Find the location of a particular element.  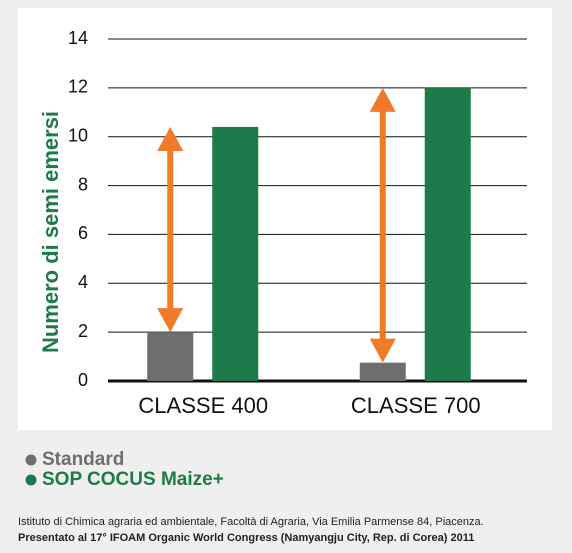

y-tick-label: 10 is located at coordinates (78, 135).